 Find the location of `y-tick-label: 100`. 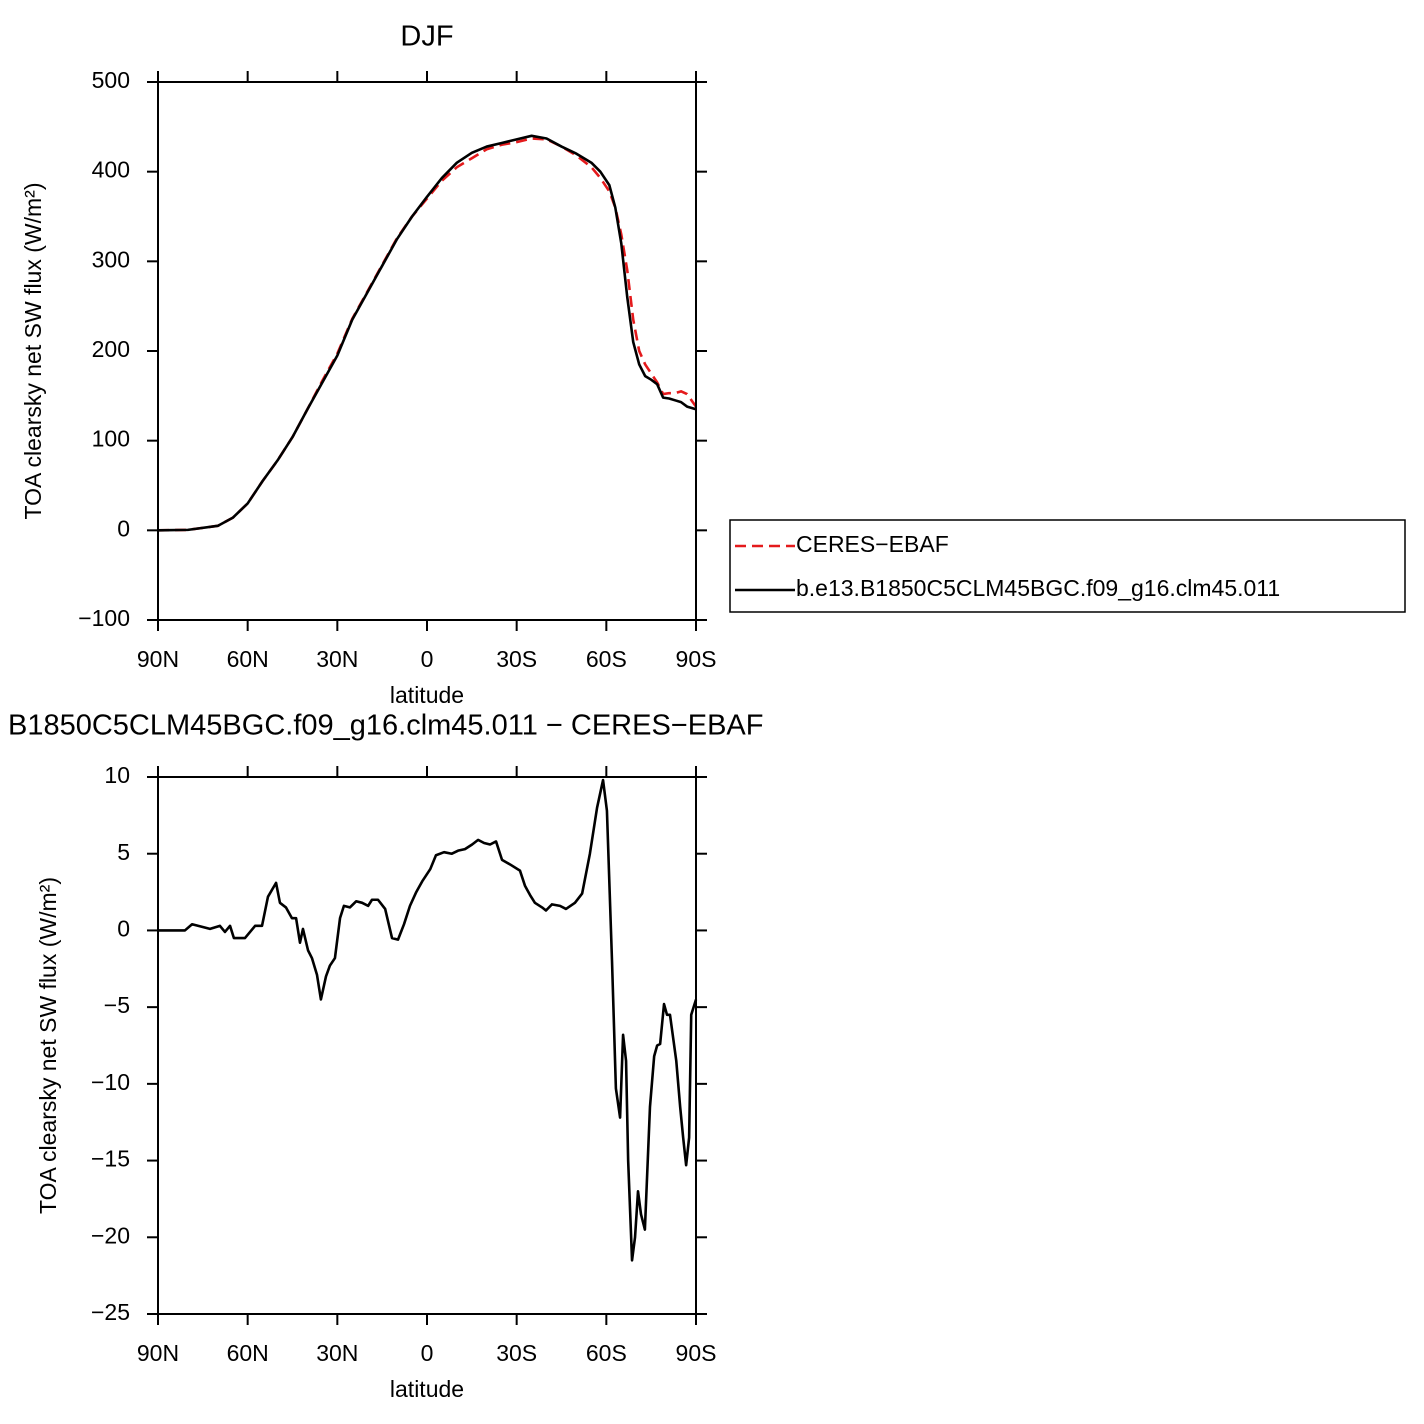

y-tick-label: 100 is located at coordinates (111, 439).